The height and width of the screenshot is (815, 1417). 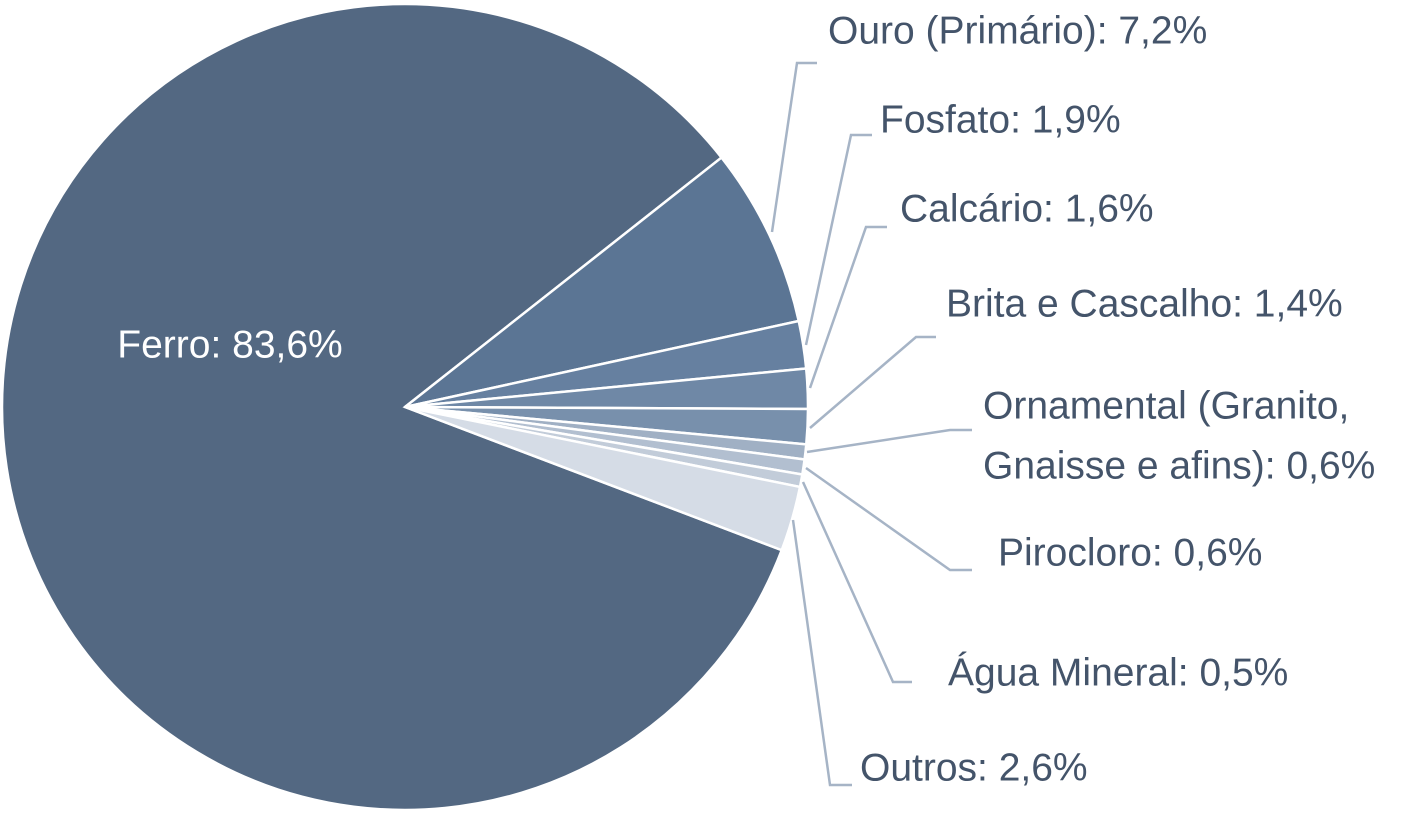 What do you see at coordinates (1179, 465) in the screenshot?
I see `data-label: Gnaisse e afins): 0,6%` at bounding box center [1179, 465].